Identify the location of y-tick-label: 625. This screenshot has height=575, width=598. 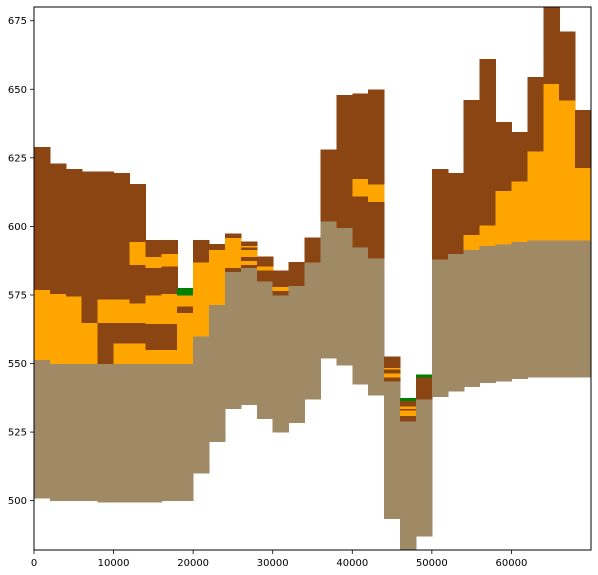
(17, 158).